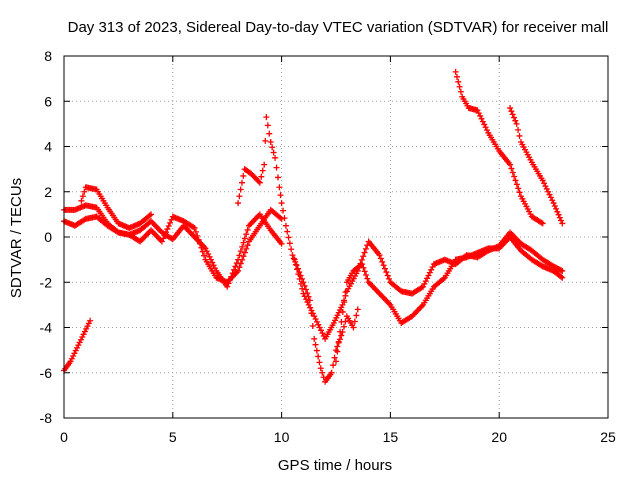  I want to click on series-track-i, so click(536, 166).